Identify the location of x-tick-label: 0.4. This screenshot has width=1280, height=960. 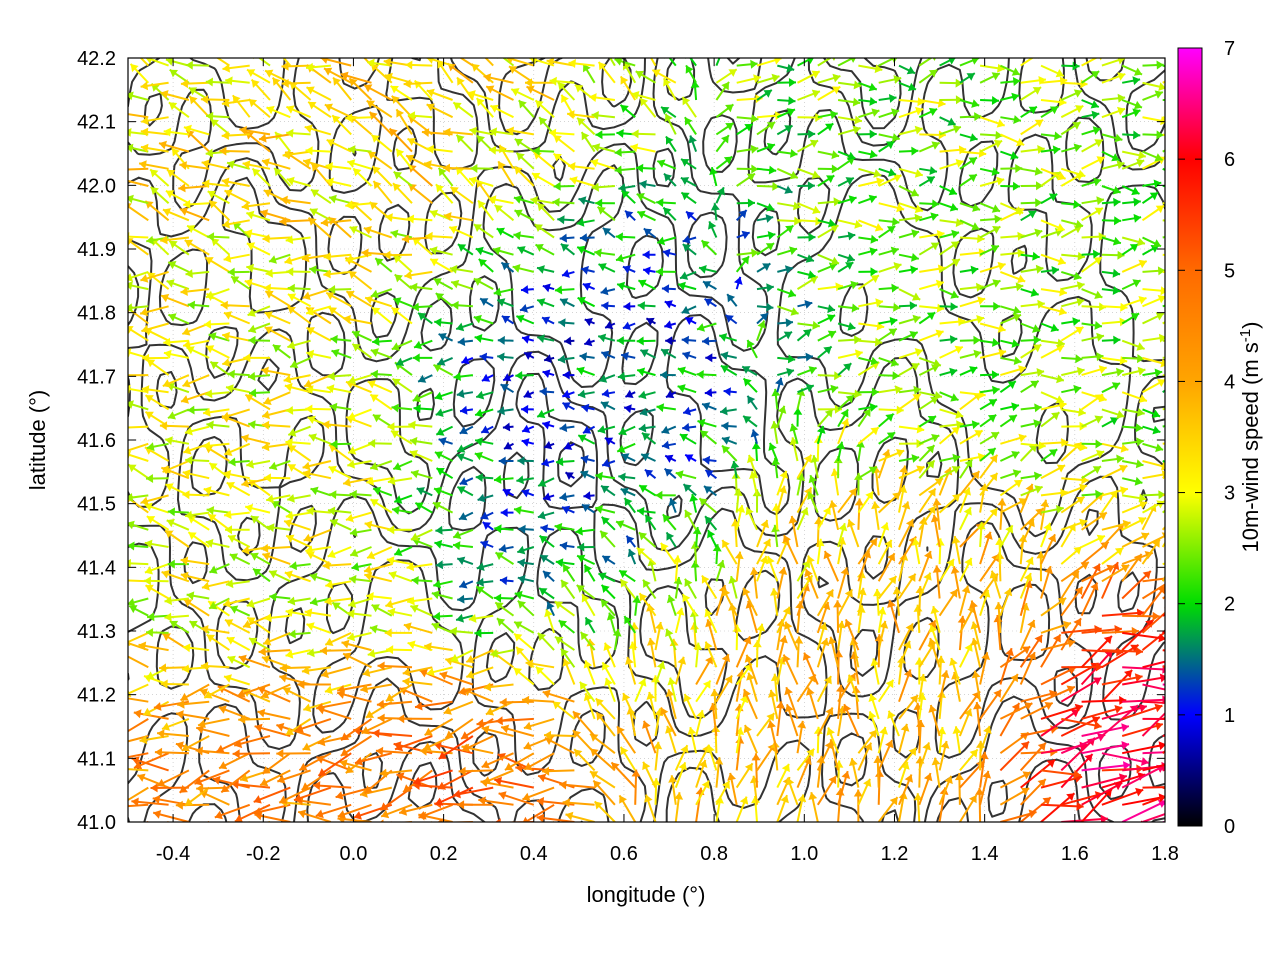
(534, 854).